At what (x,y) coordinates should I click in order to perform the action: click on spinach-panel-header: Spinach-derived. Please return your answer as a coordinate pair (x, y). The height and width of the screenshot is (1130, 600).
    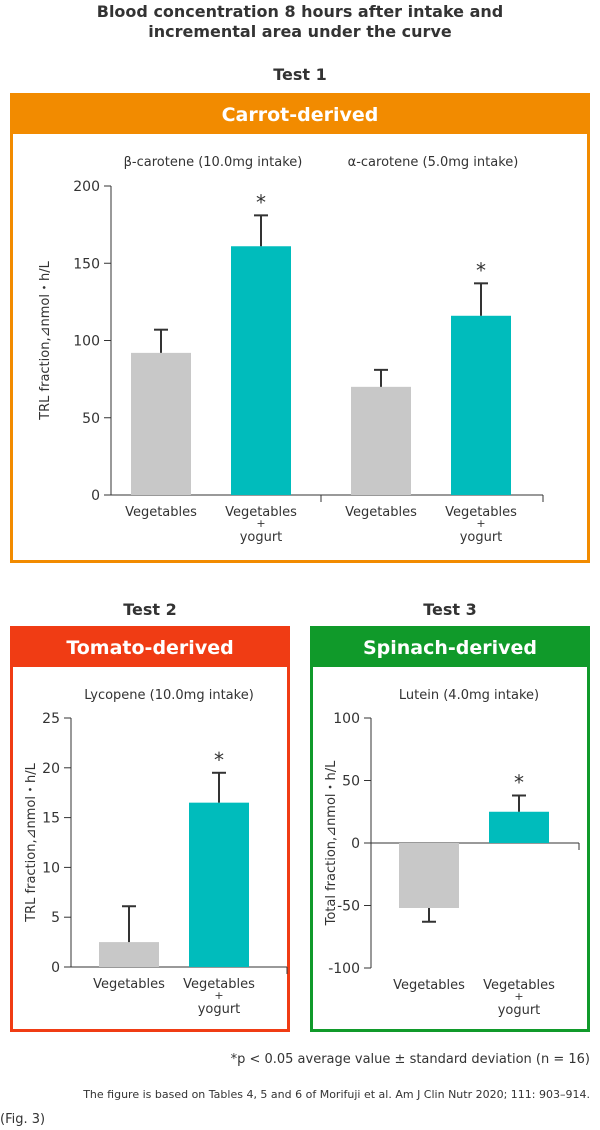
    Looking at the image, I should click on (450, 648).